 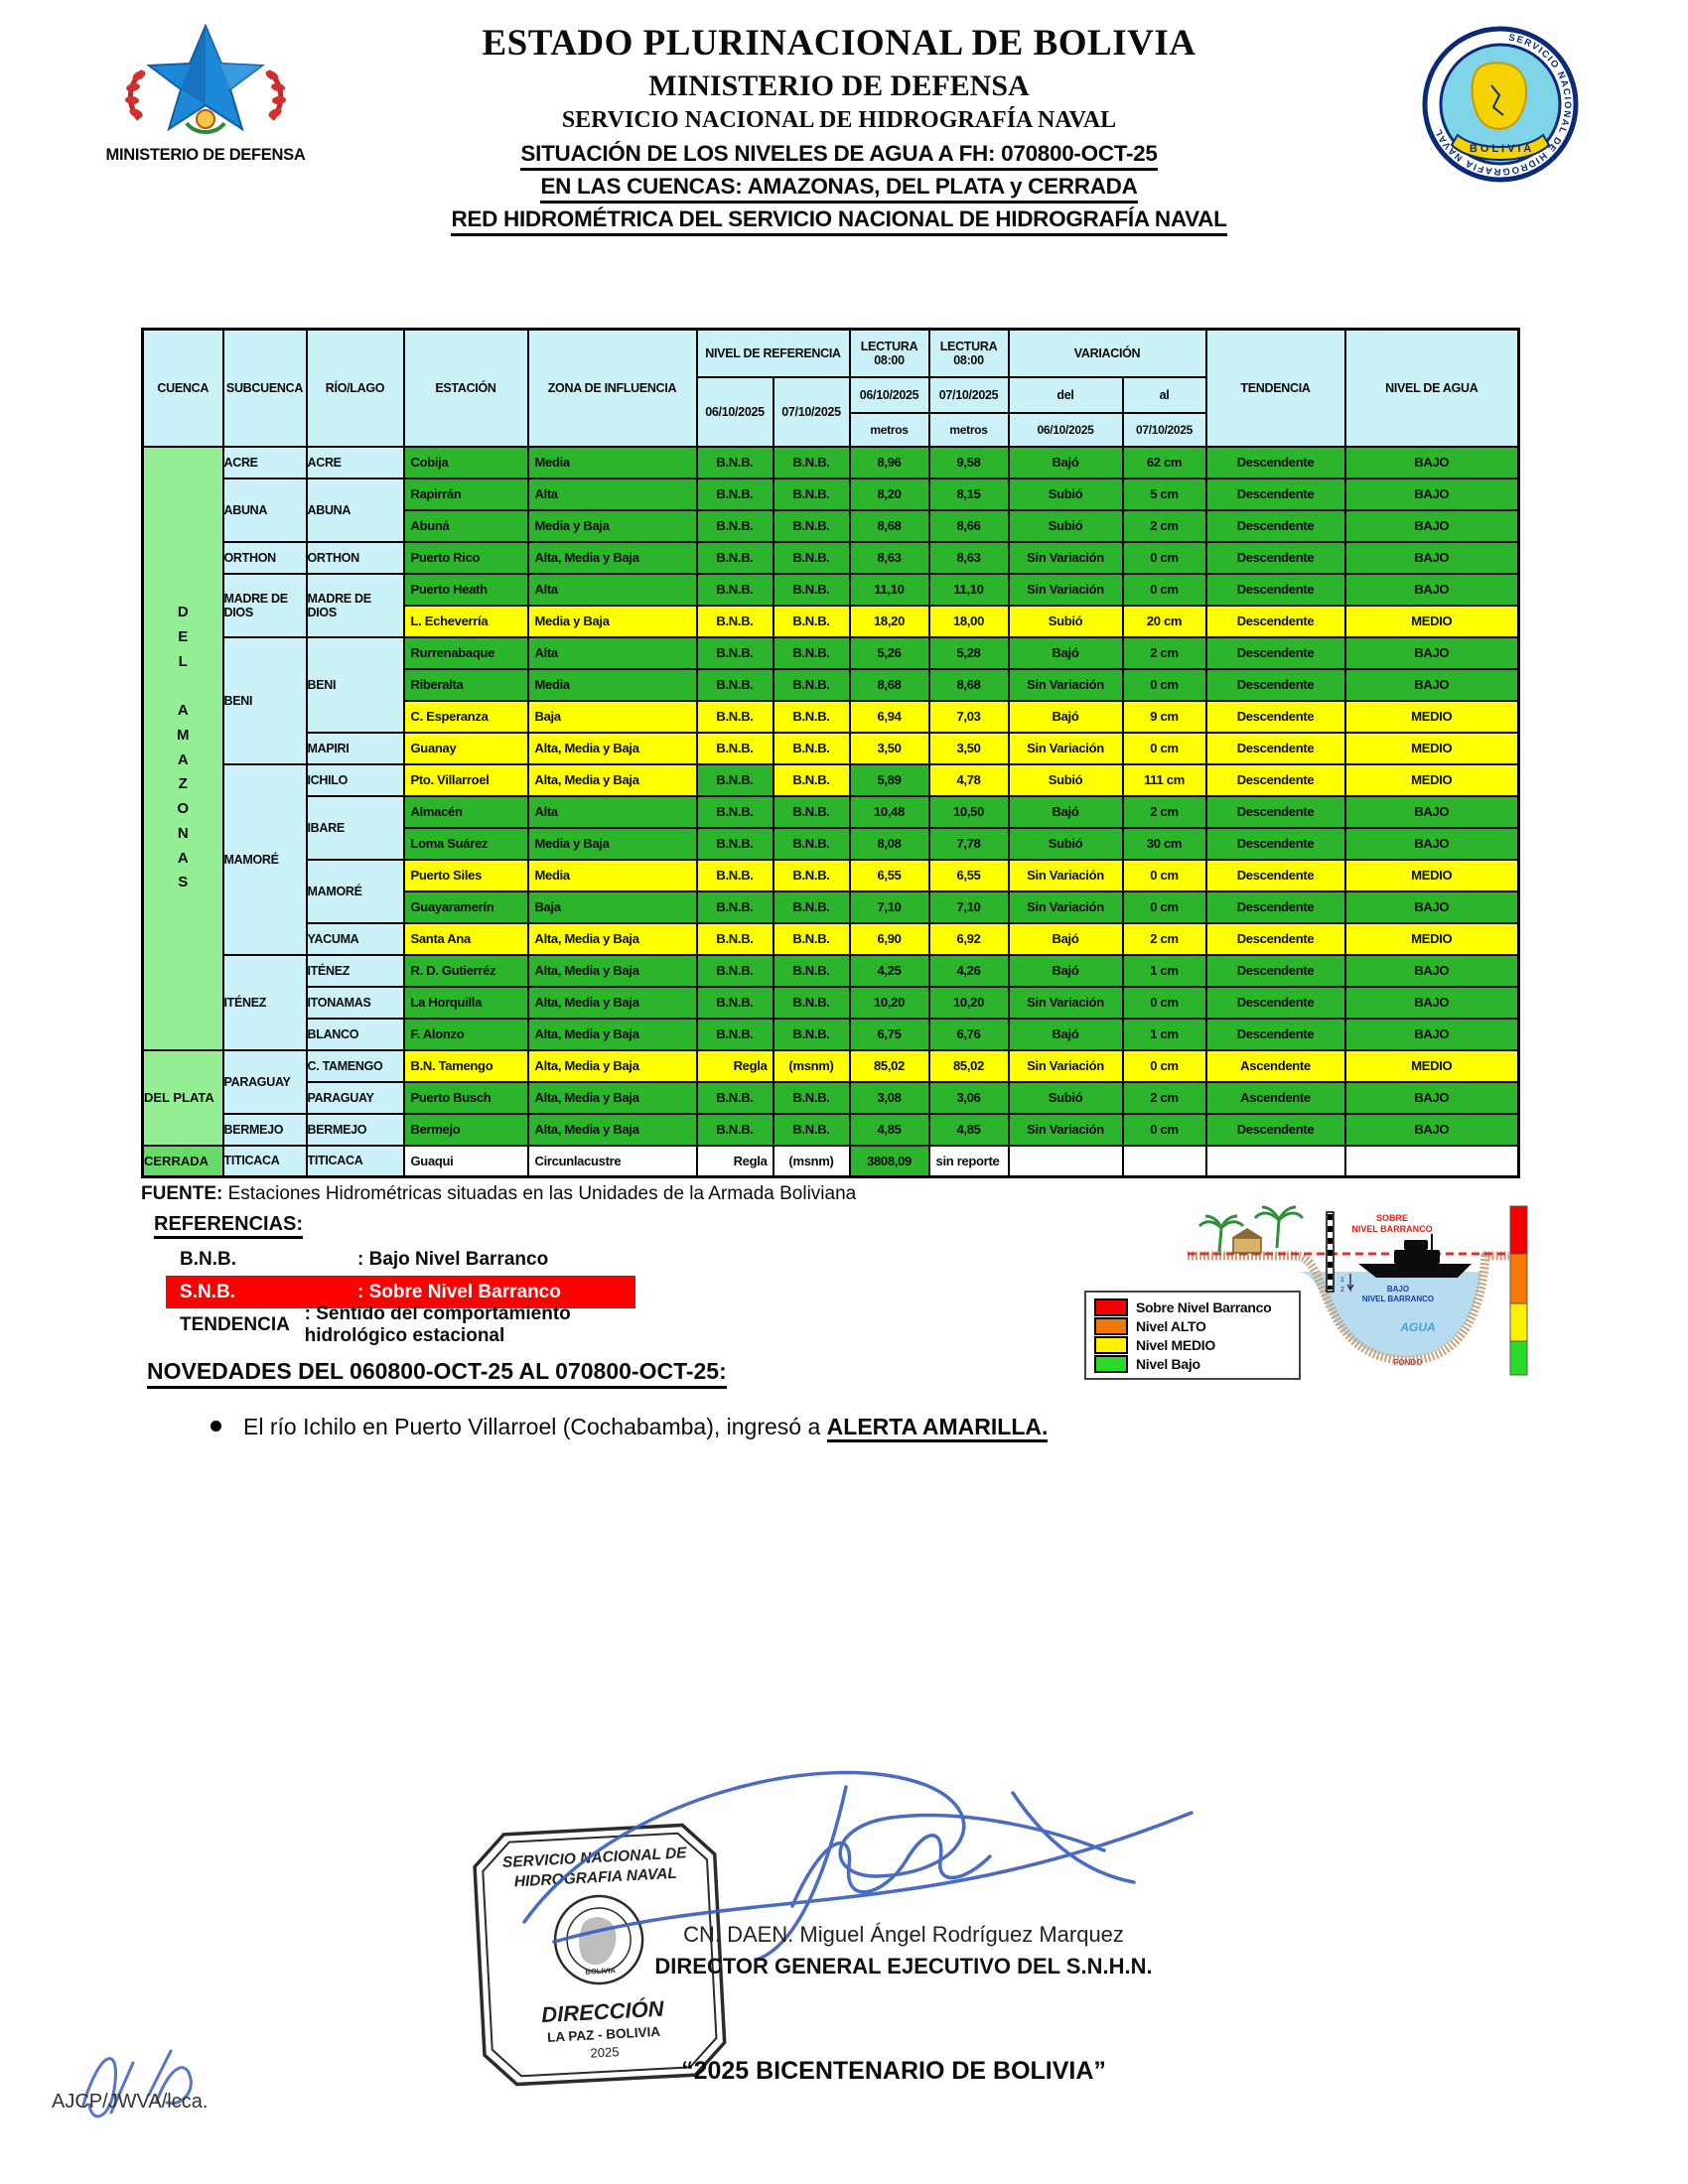 What do you see at coordinates (968, 906) in the screenshot?
I see `table-cell: 7,10` at bounding box center [968, 906].